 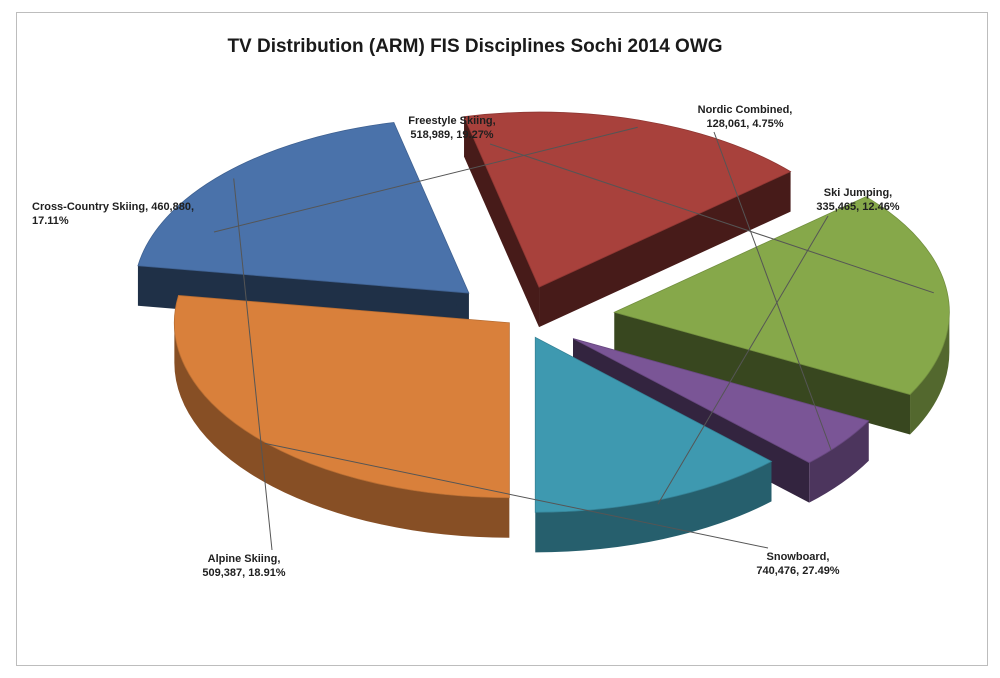 I want to click on slice-label-nordic: Nordic Combined, 128,061, 4.75%, so click(x=745, y=117).